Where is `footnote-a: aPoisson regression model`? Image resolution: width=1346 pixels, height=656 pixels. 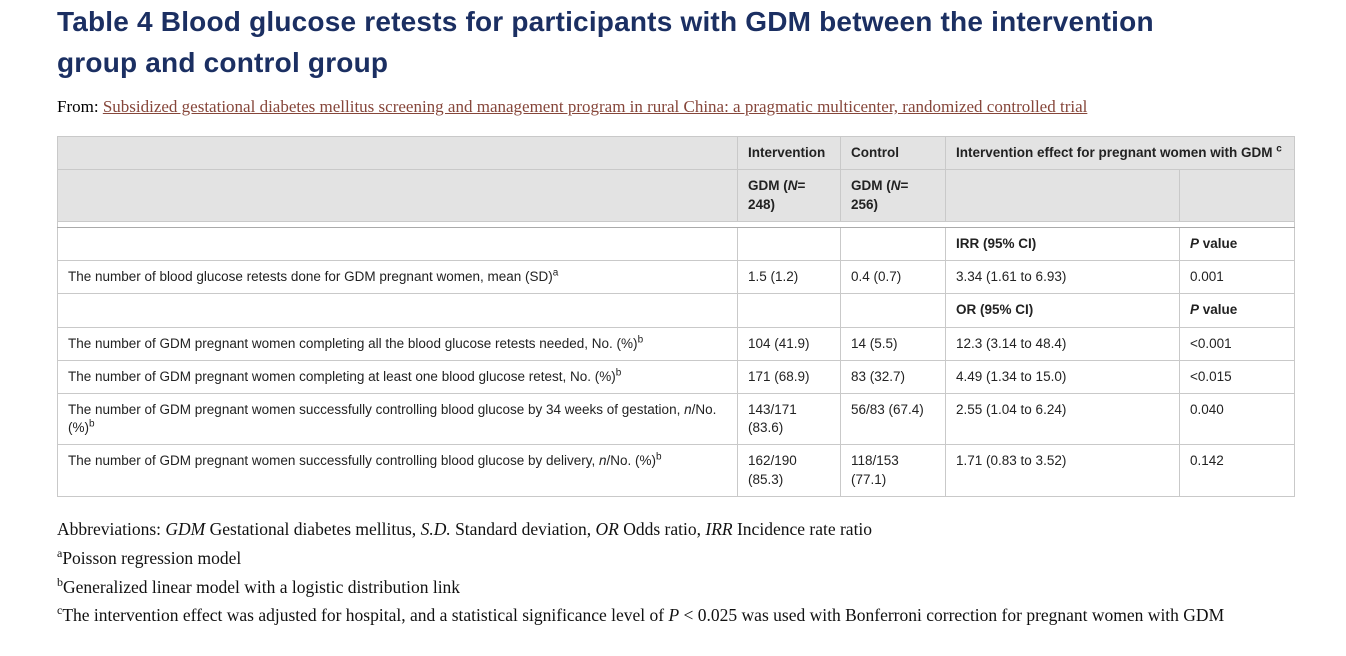 footnote-a: aPoisson regression model is located at coordinates (149, 556).